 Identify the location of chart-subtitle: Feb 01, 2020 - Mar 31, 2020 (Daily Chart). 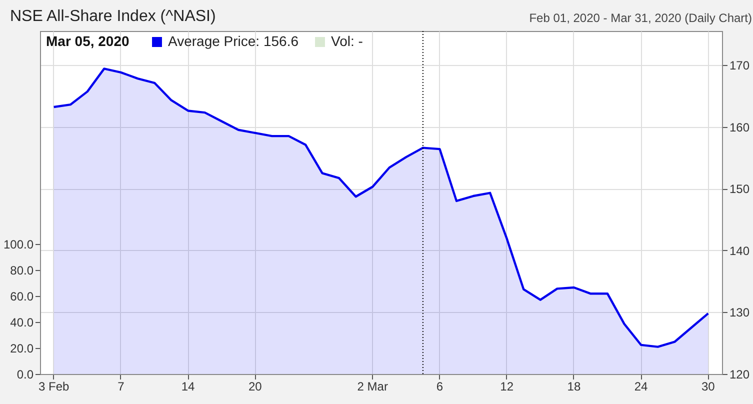
(640, 18).